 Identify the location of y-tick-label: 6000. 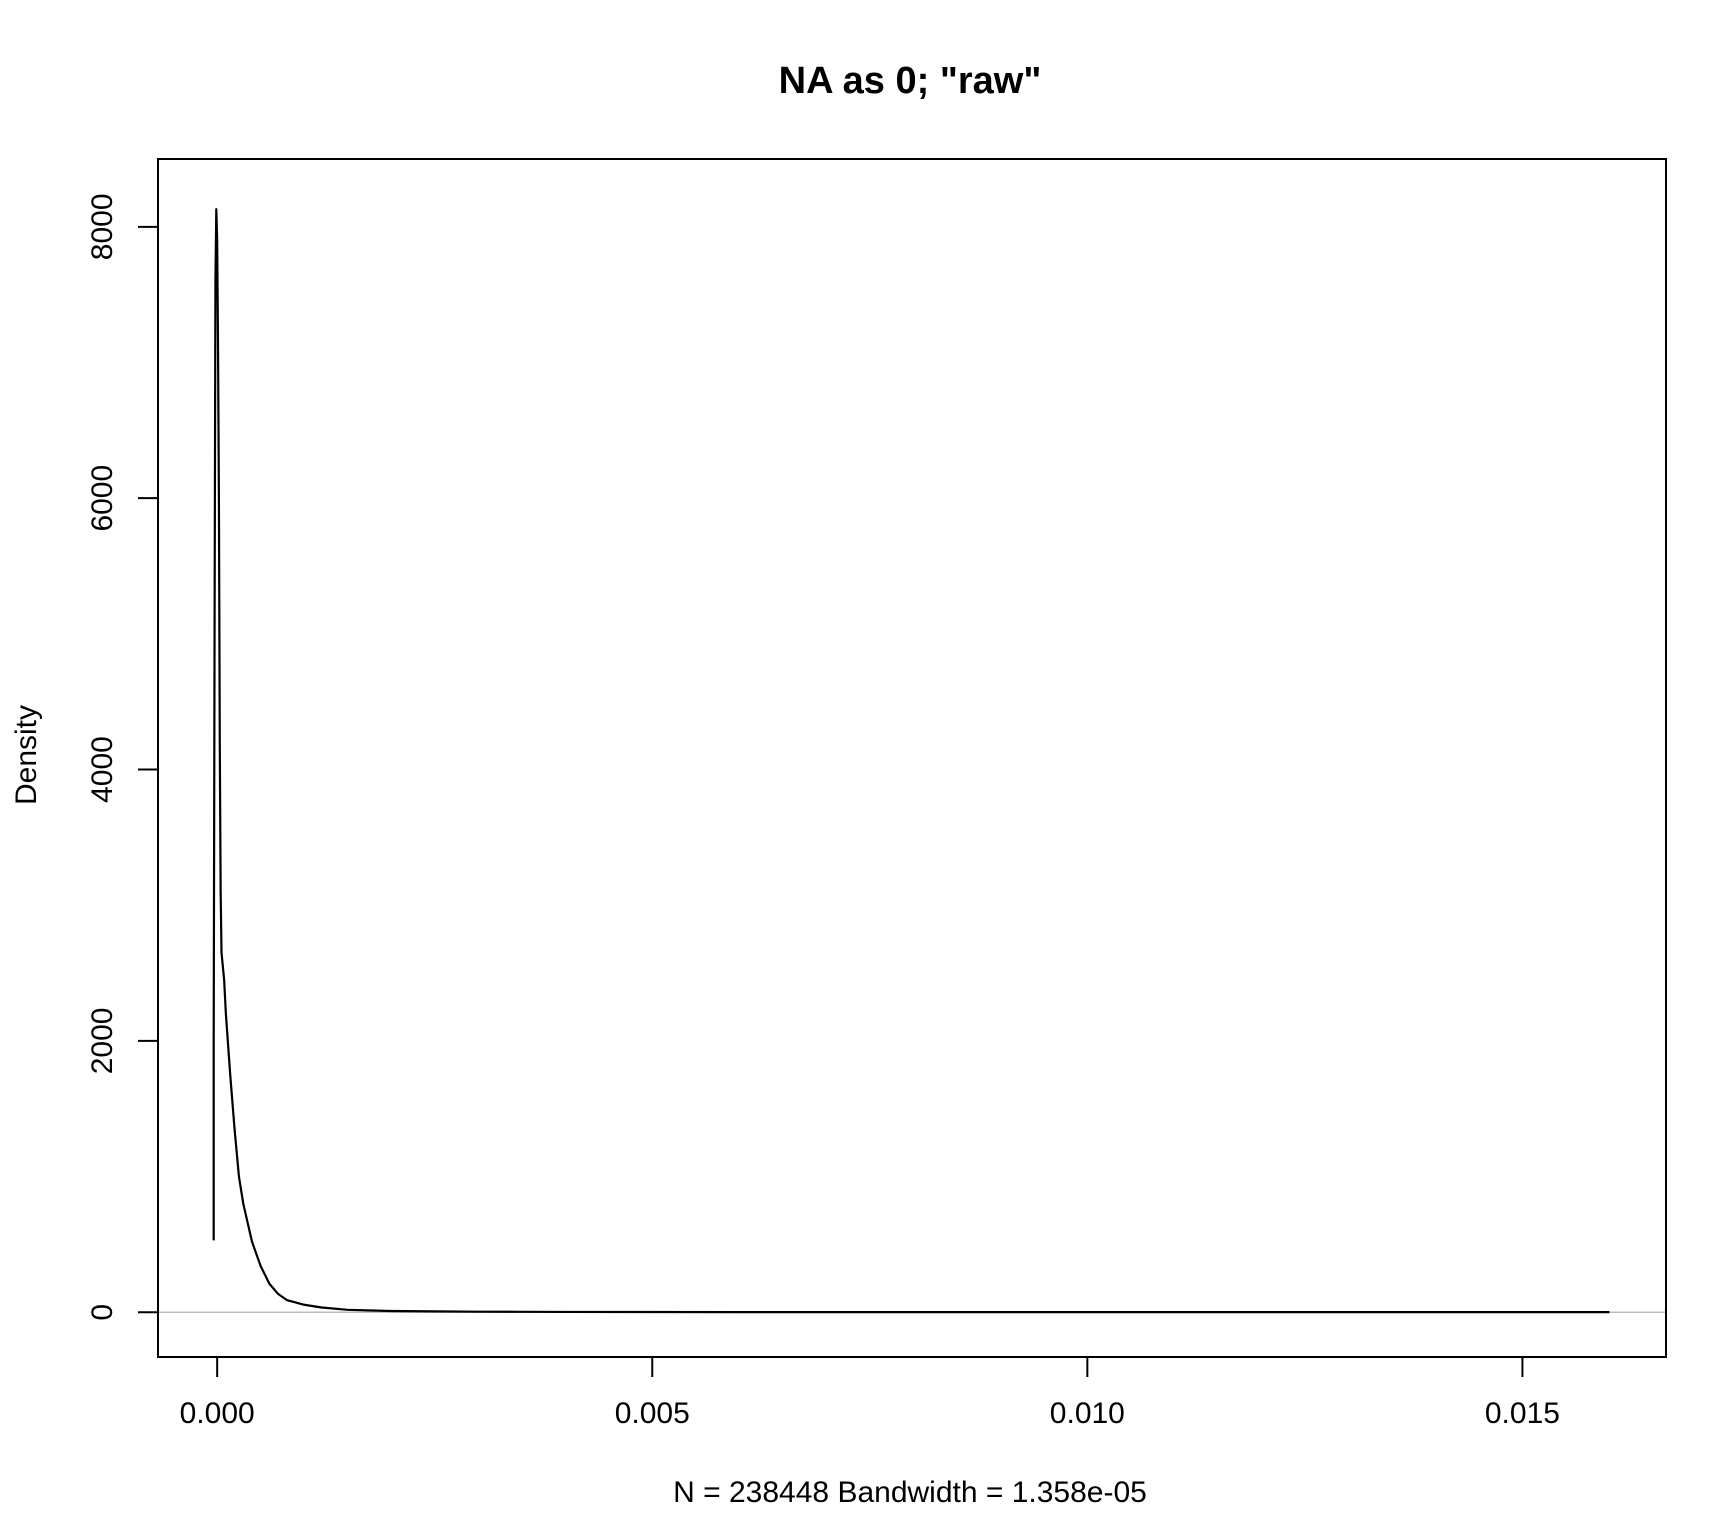
(102, 498).